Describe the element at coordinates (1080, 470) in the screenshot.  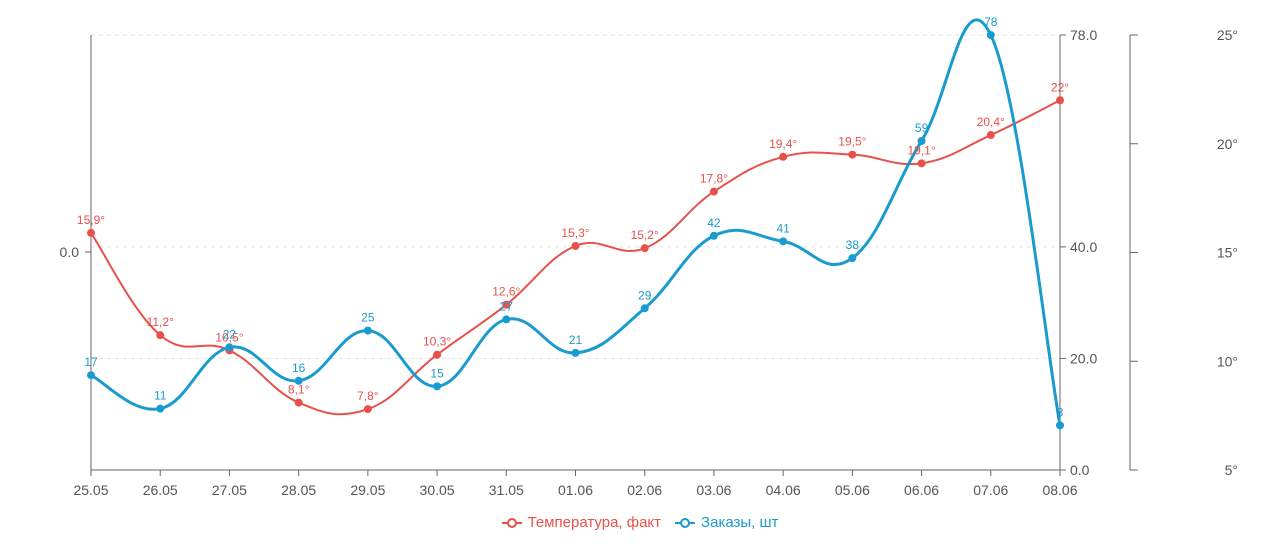
I see `orders-axis-tick-label: 0.0` at that location.